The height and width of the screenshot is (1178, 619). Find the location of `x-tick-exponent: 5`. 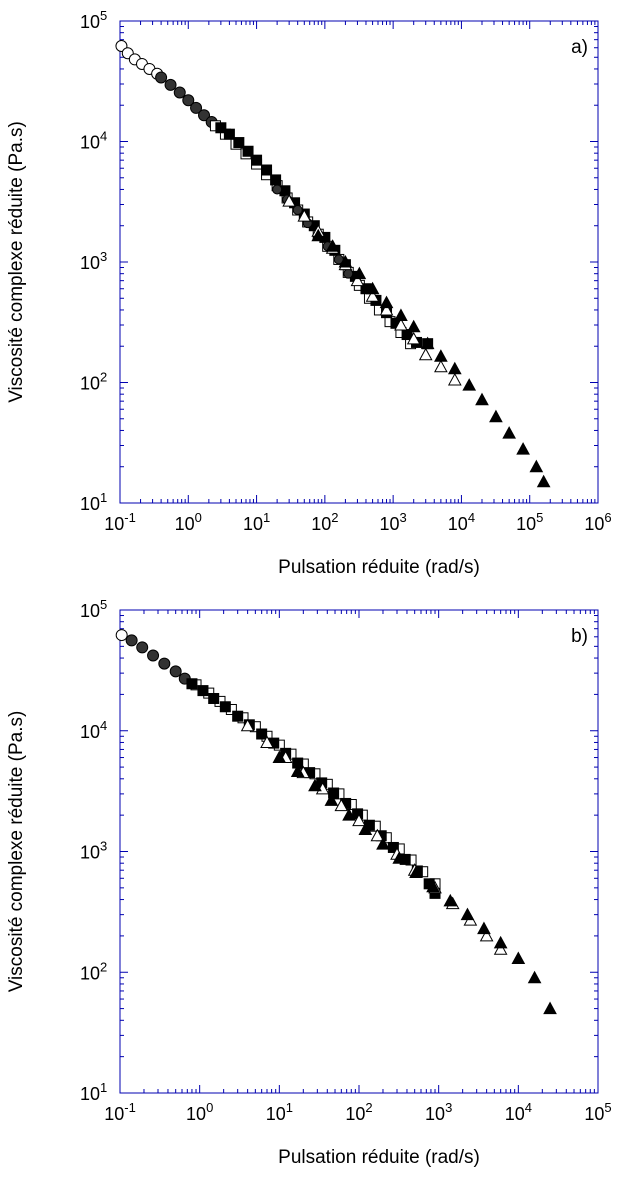

x-tick-exponent: 5 is located at coordinates (539, 517).